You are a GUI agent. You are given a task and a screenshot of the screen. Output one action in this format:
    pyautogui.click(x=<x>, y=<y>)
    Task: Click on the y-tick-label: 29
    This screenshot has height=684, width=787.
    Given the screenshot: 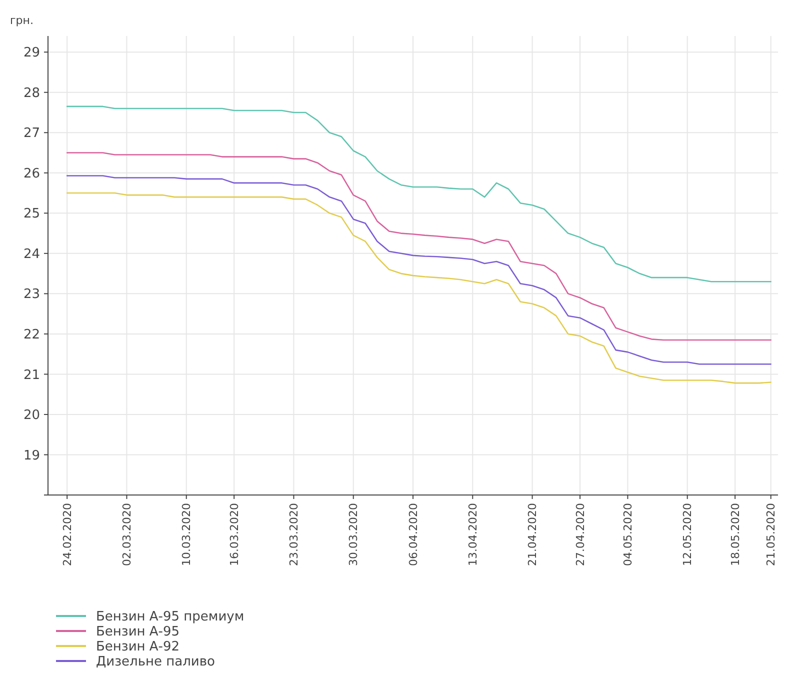 What is the action you would take?
    pyautogui.click(x=31, y=53)
    